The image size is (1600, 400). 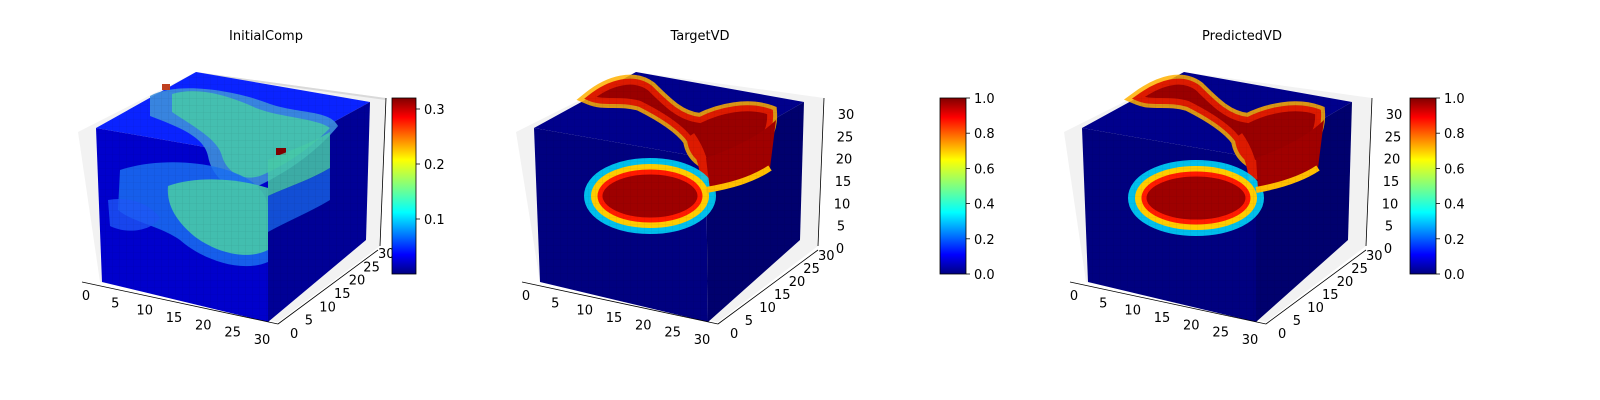 What do you see at coordinates (1242, 36) in the screenshot?
I see `chart-title: PredictedVD` at bounding box center [1242, 36].